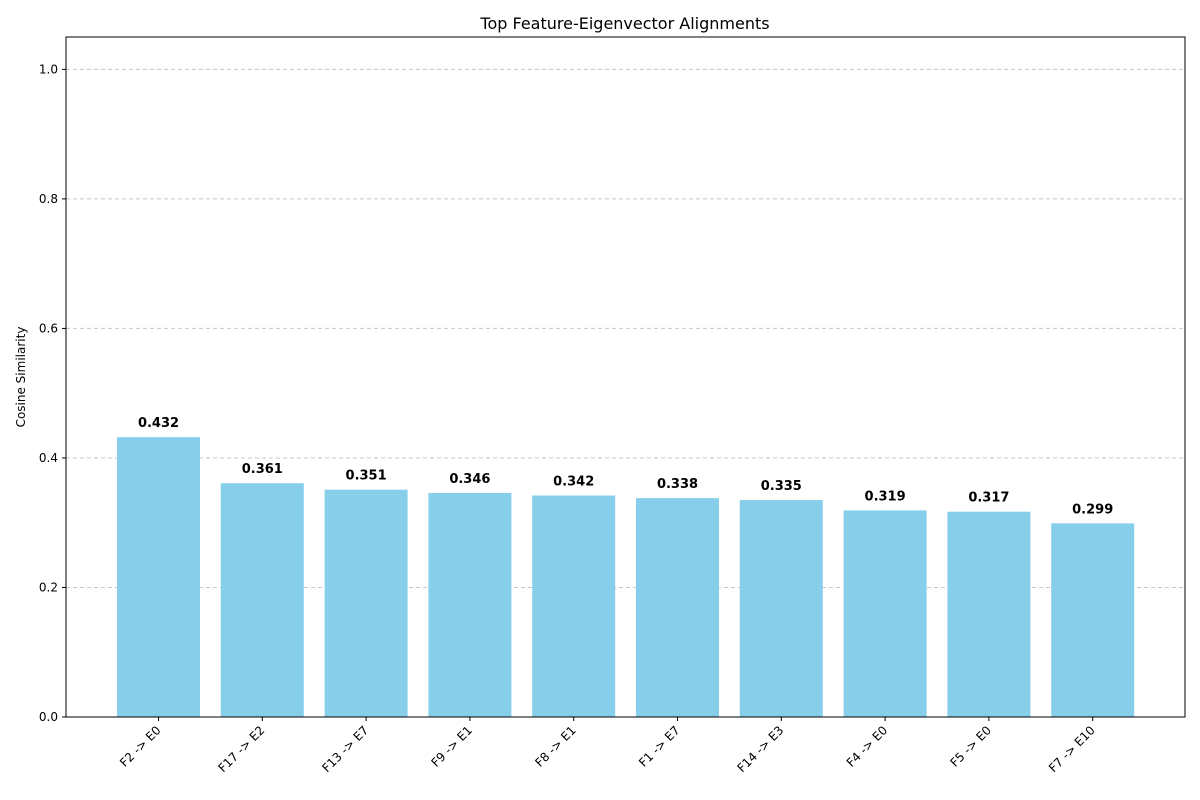  Describe the element at coordinates (48, 717) in the screenshot. I see `y-tick-label: 0.0` at that location.